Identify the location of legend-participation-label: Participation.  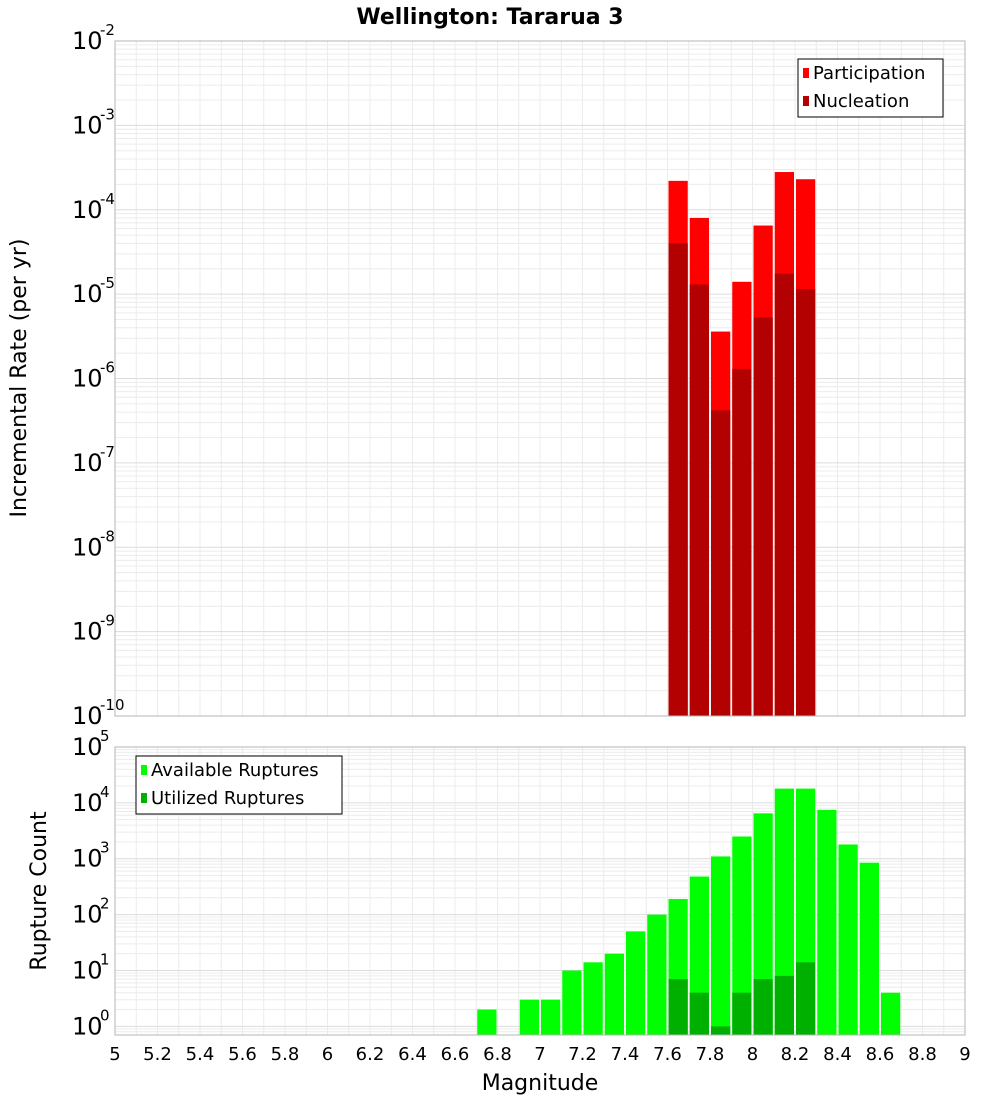
(869, 73).